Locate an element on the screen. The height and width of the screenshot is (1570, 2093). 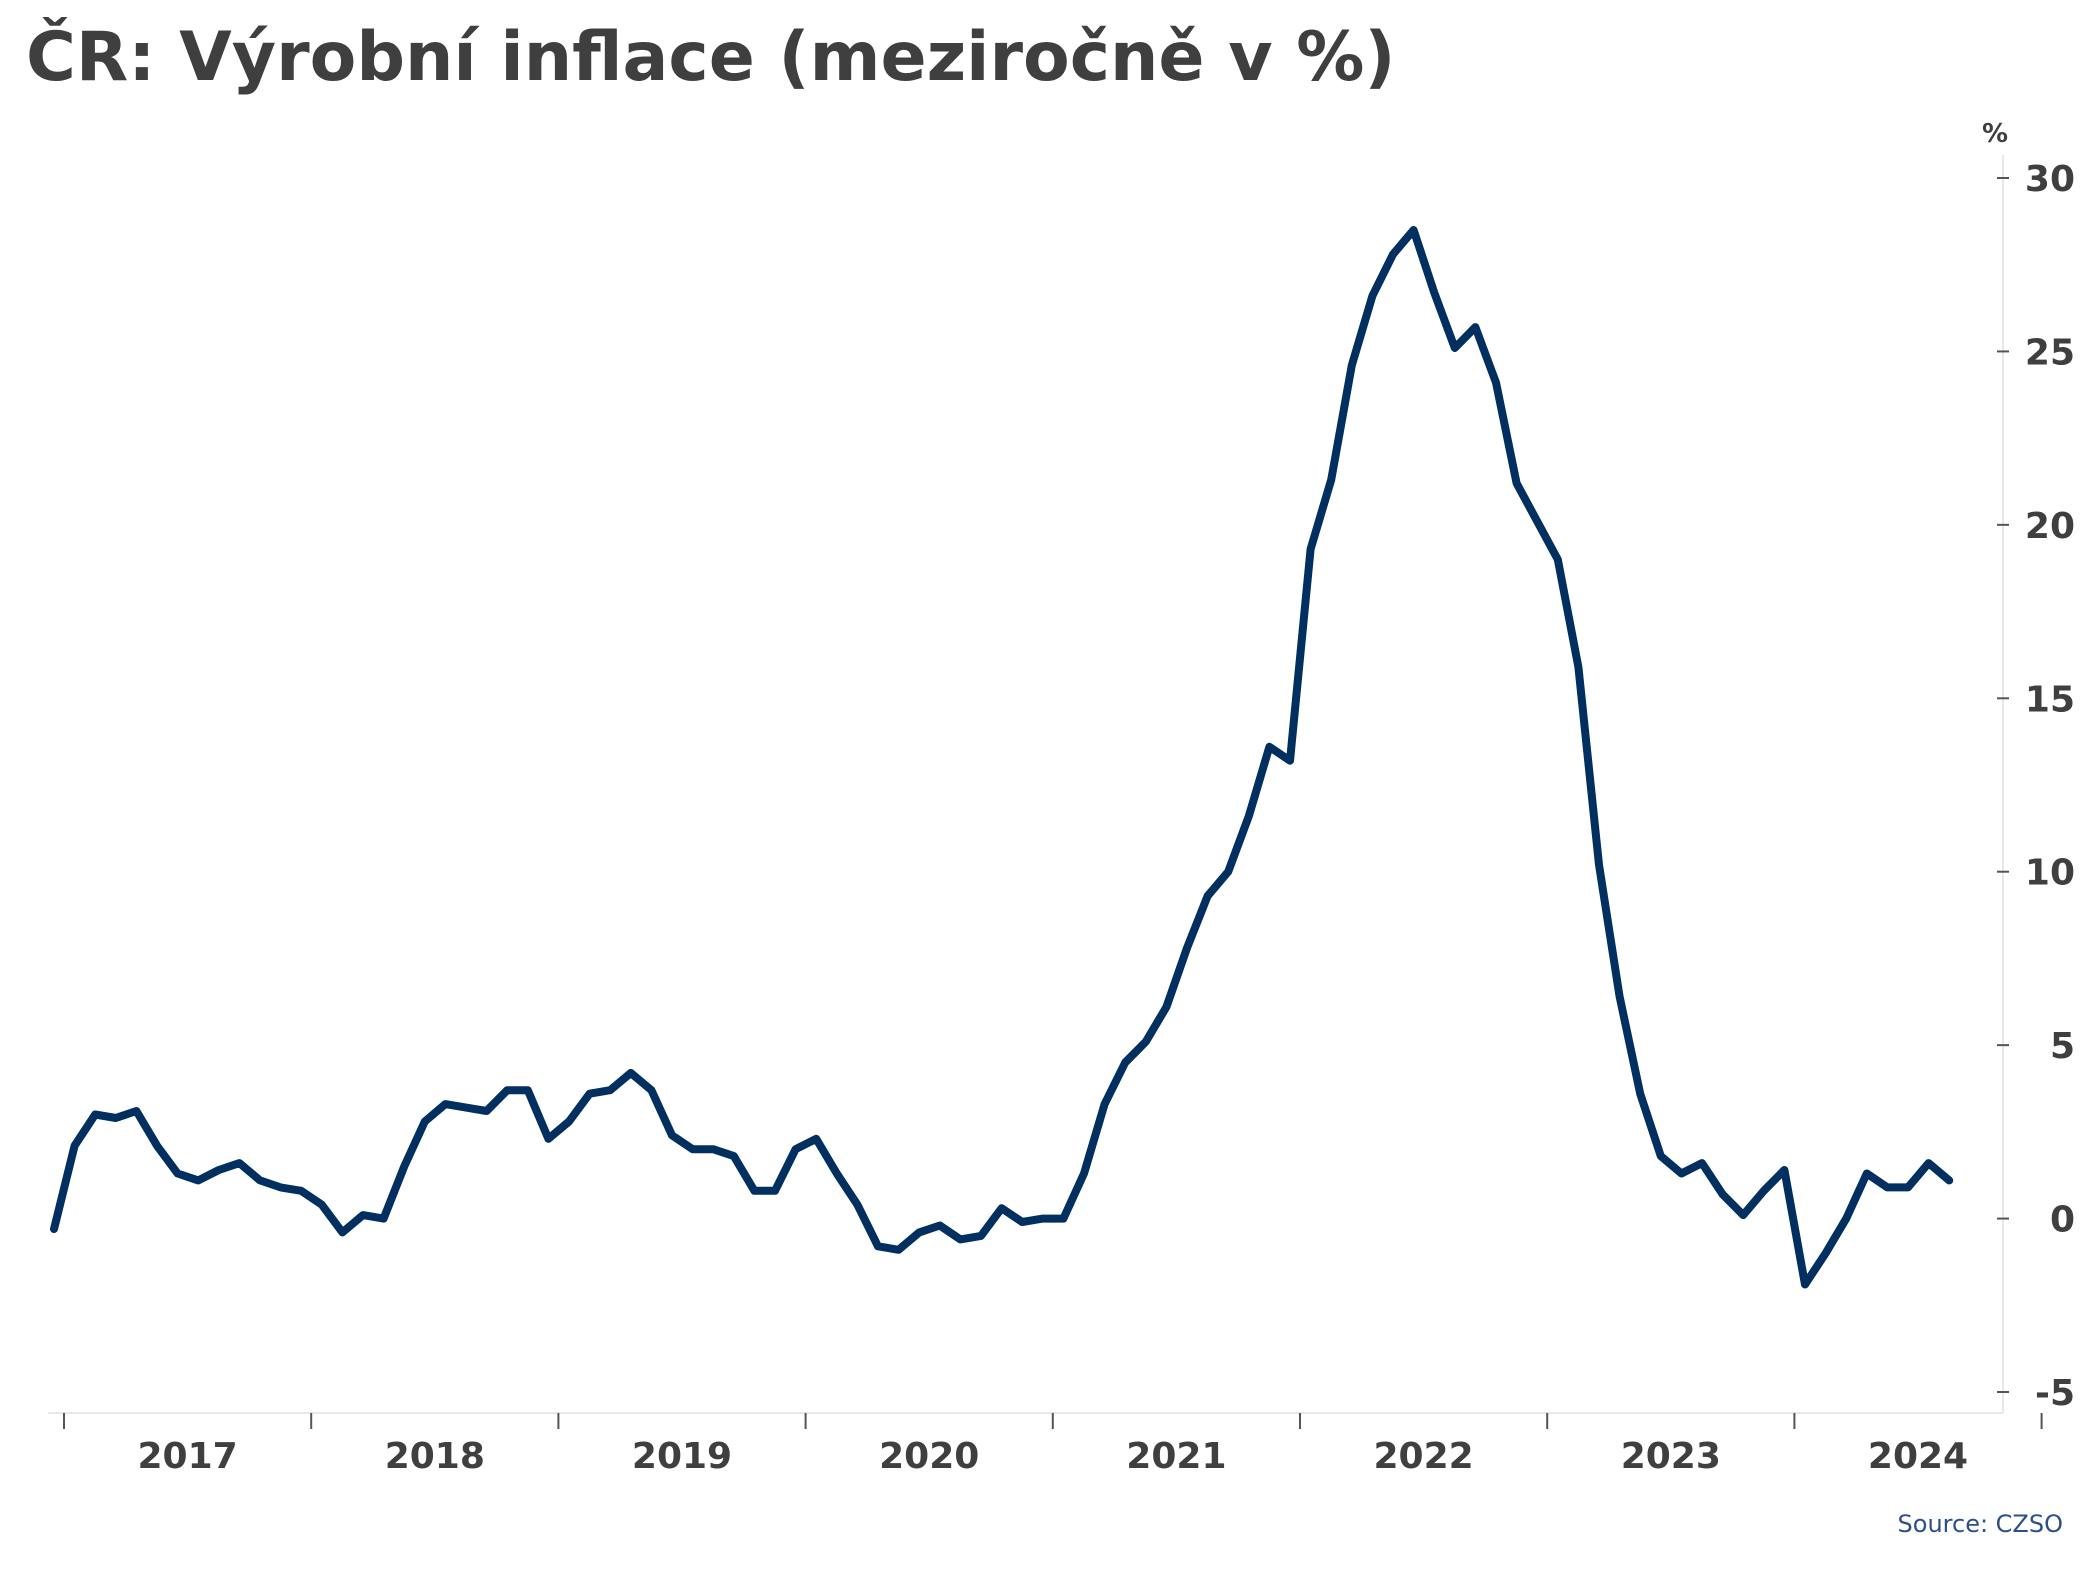
x-tick-label: 2024 is located at coordinates (1918, 1456).